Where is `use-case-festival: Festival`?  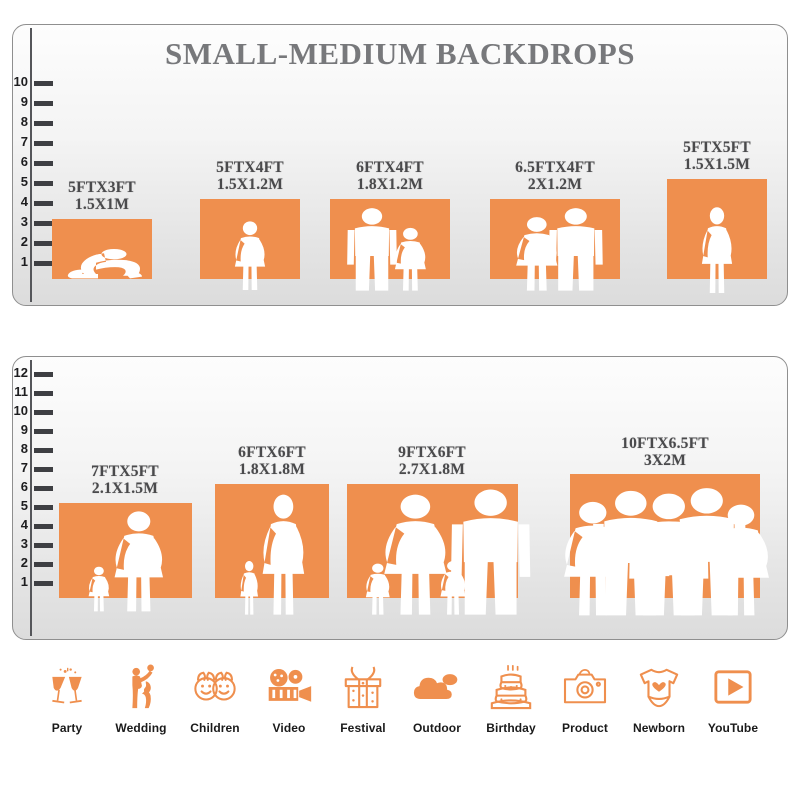 use-case-festival: Festival is located at coordinates (363, 697).